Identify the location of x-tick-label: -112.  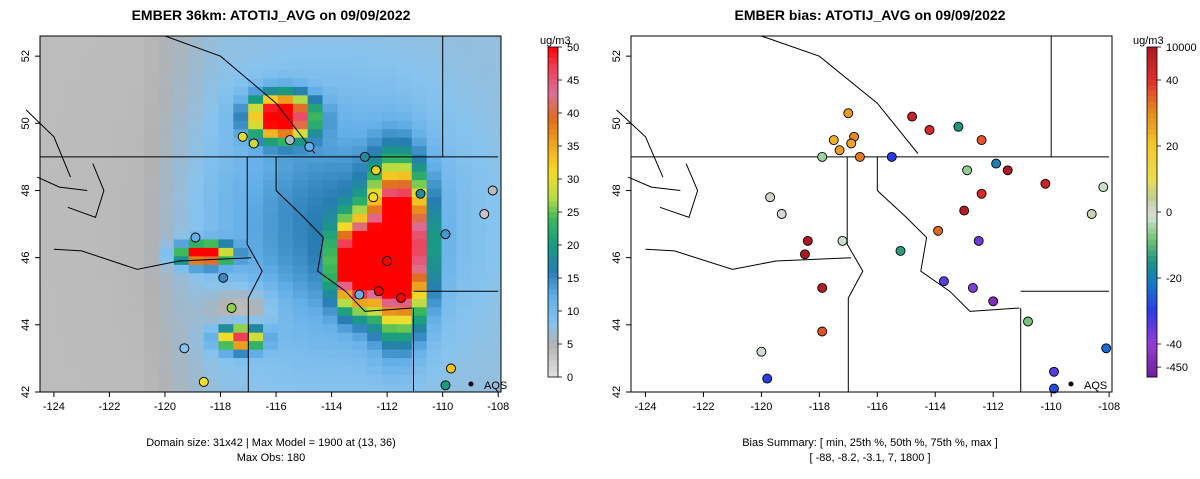
(387, 407).